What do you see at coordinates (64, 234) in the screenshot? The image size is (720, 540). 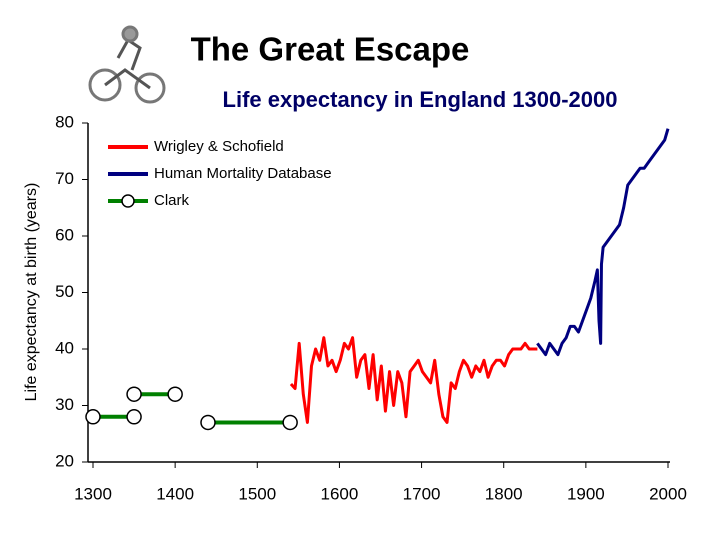 I see `y-tick-label: 60` at bounding box center [64, 234].